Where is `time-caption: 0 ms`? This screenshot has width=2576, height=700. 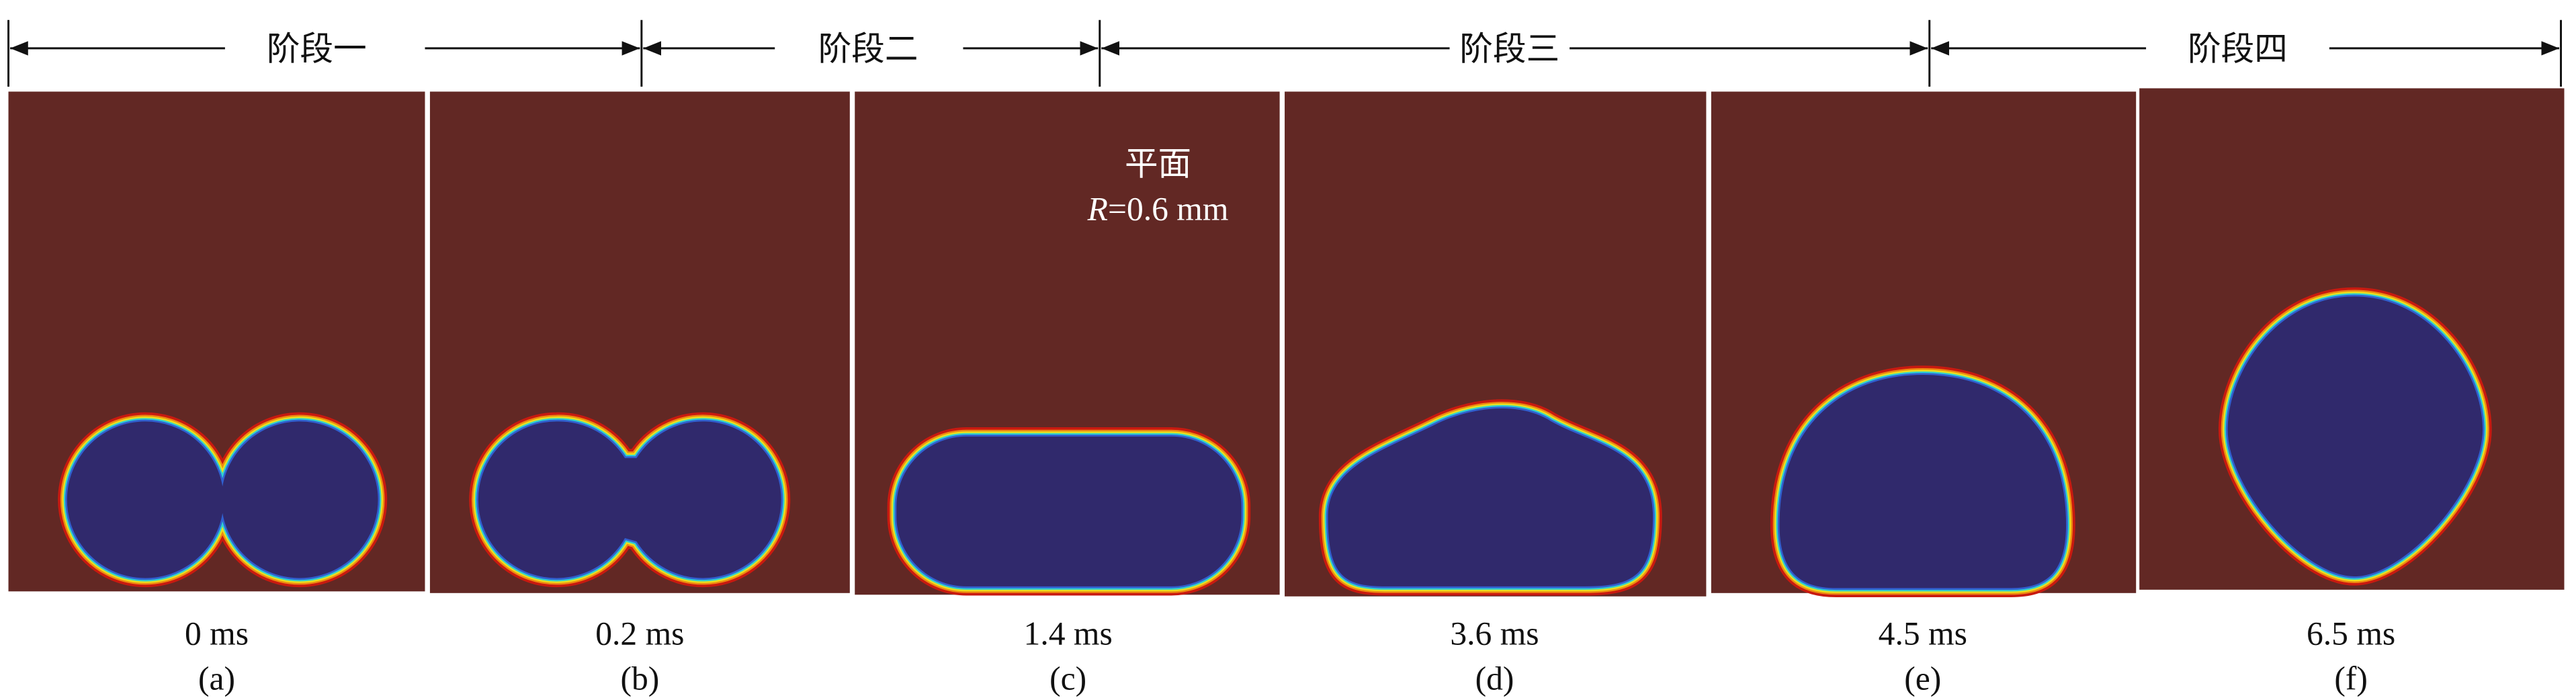 time-caption: 0 ms is located at coordinates (217, 634).